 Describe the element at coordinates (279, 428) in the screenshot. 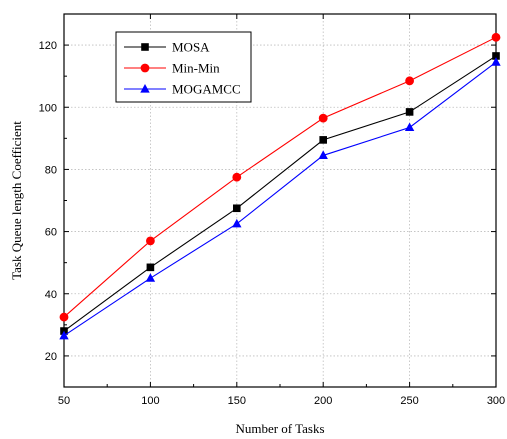

I see `x-axis-title: Number of Tasks` at that location.